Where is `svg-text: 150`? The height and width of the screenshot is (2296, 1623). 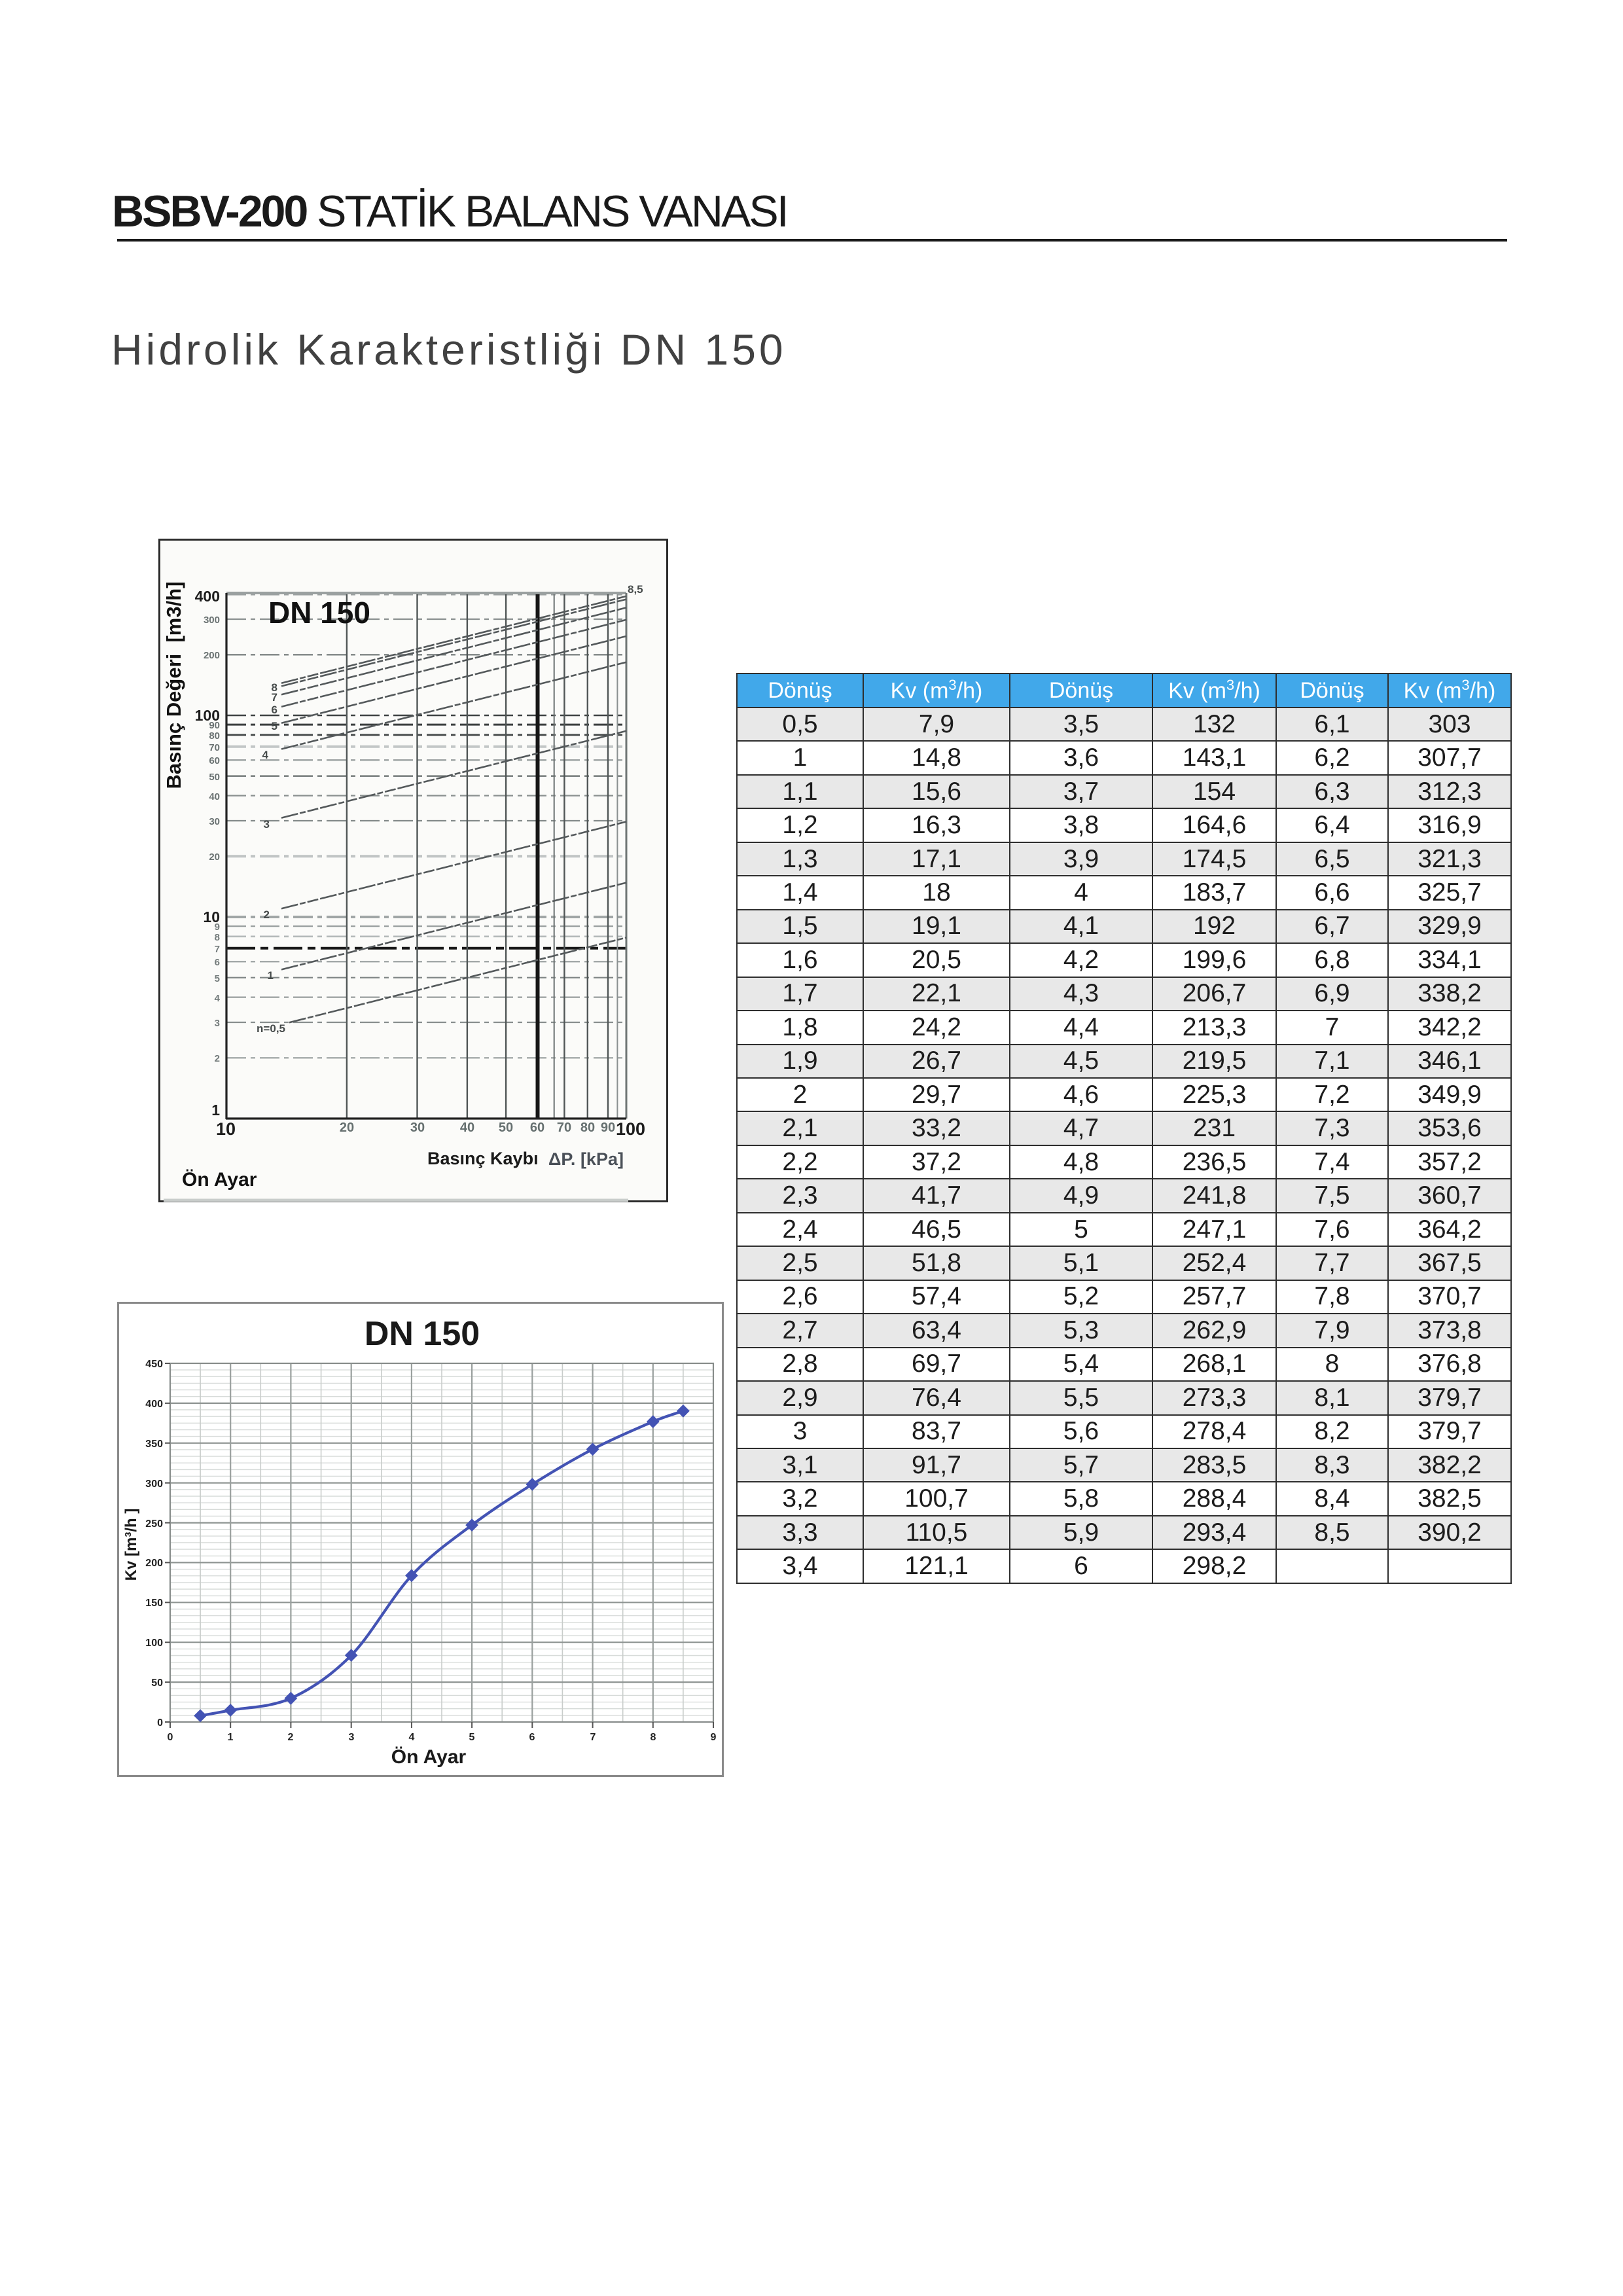
svg-text: 150 is located at coordinates (154, 1603).